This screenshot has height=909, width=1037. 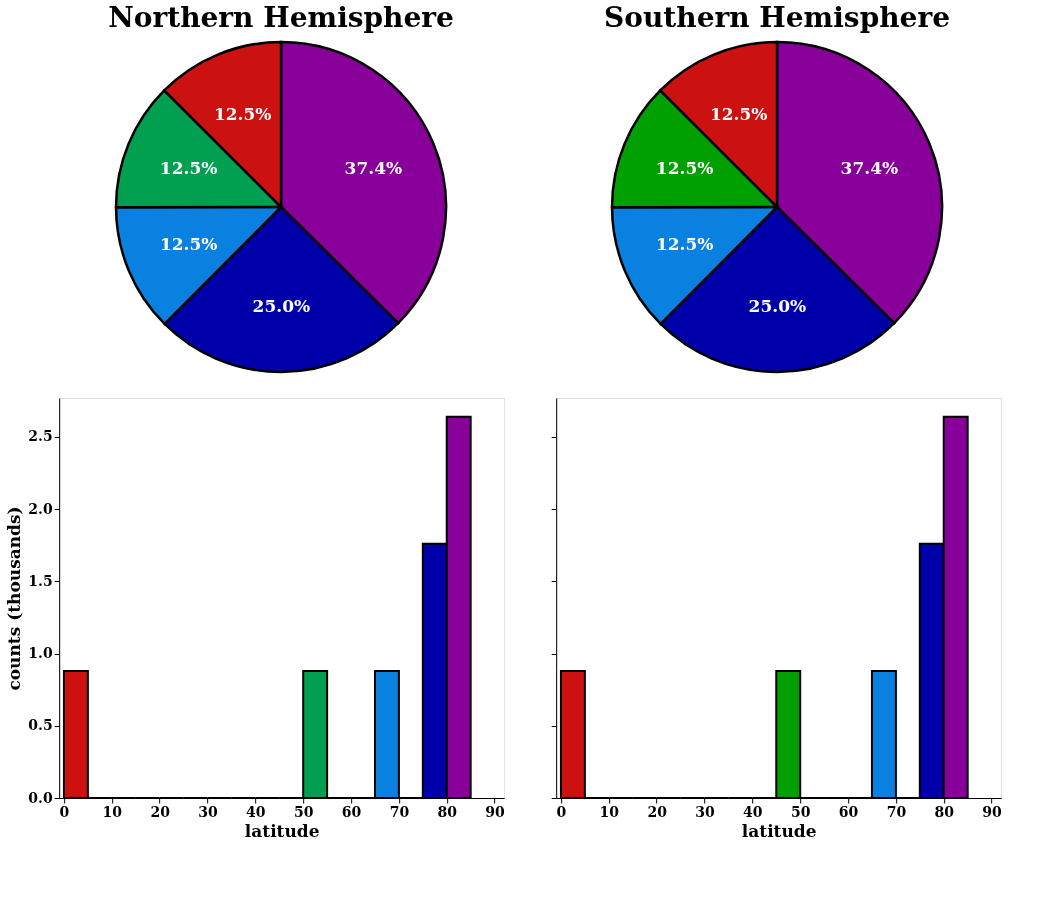 I want to click on y-tick-label: 0.5, so click(x=40, y=725).